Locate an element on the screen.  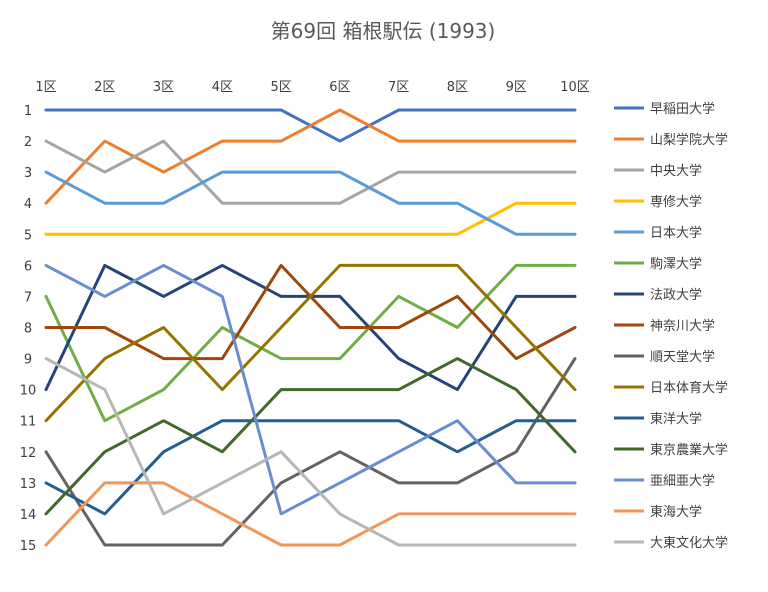
chart-title: 第69回 箱根駅伝 (1993) is located at coordinates (383, 31).